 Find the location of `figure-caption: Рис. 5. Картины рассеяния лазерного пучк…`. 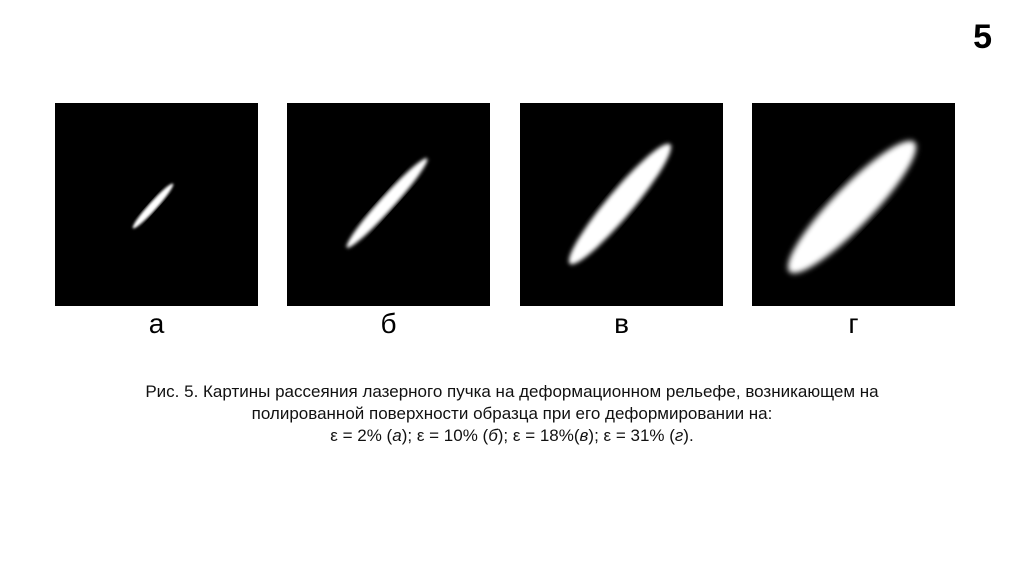

figure-caption: Рис. 5. Картины рассеяния лазерного пучк… is located at coordinates (512, 414).